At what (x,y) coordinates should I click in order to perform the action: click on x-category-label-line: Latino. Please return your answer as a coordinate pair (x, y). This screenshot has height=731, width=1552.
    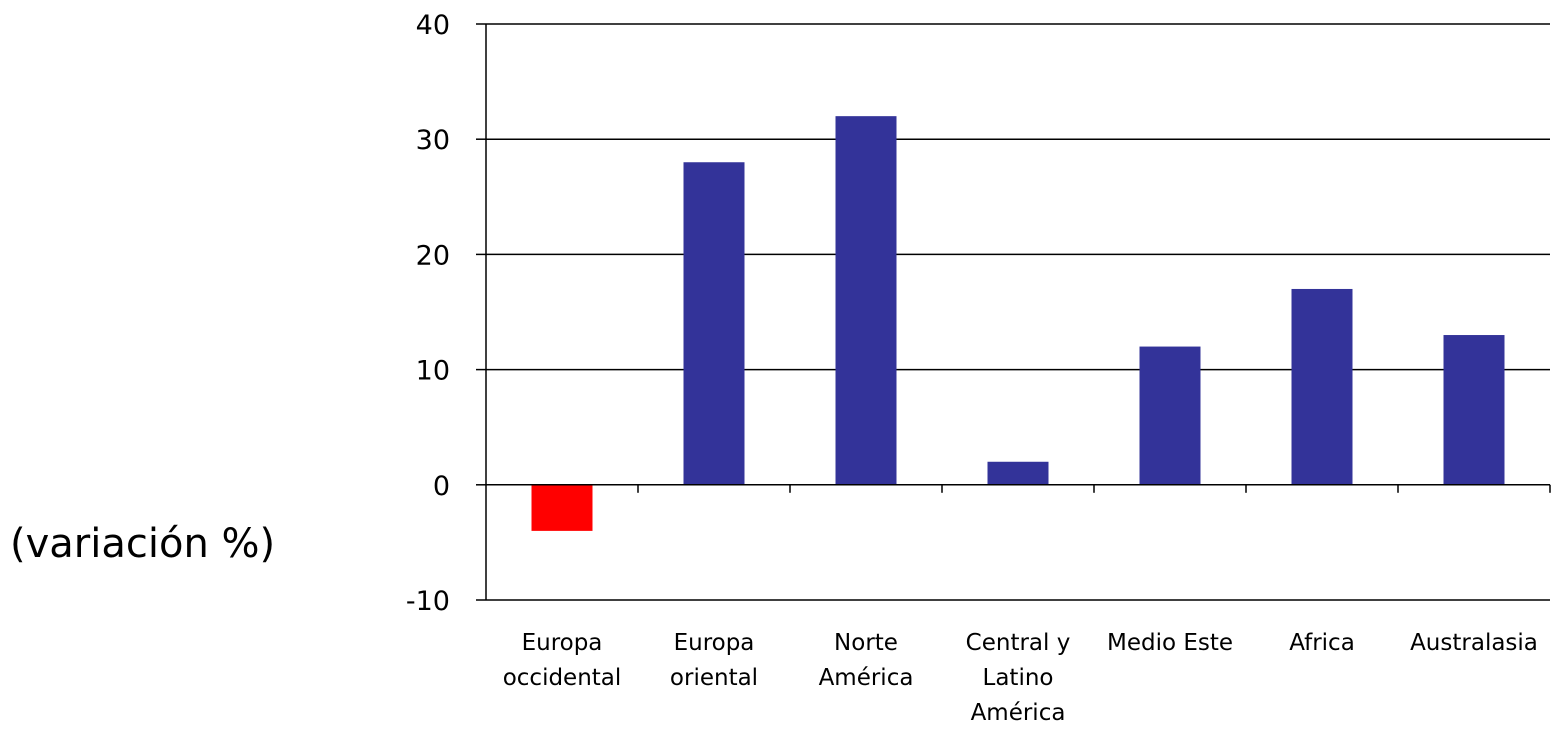
    Looking at the image, I should click on (1018, 678).